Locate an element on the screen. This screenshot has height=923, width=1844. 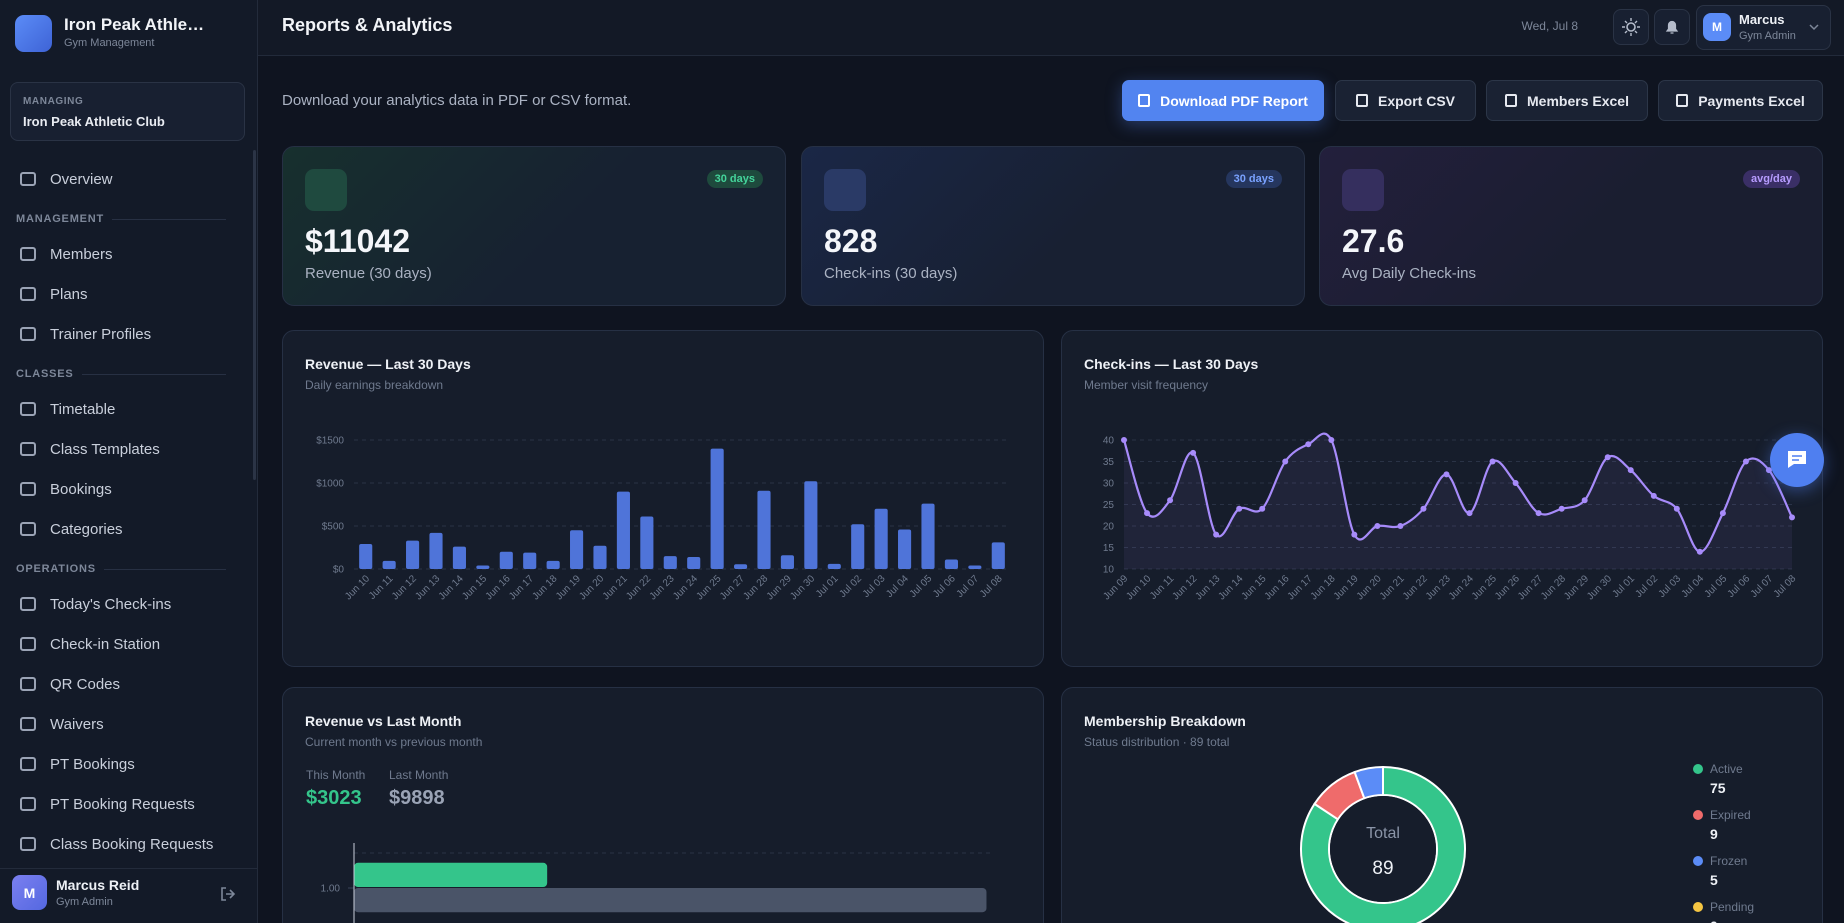
legend-value: 75 is located at coordinates (1718, 788).